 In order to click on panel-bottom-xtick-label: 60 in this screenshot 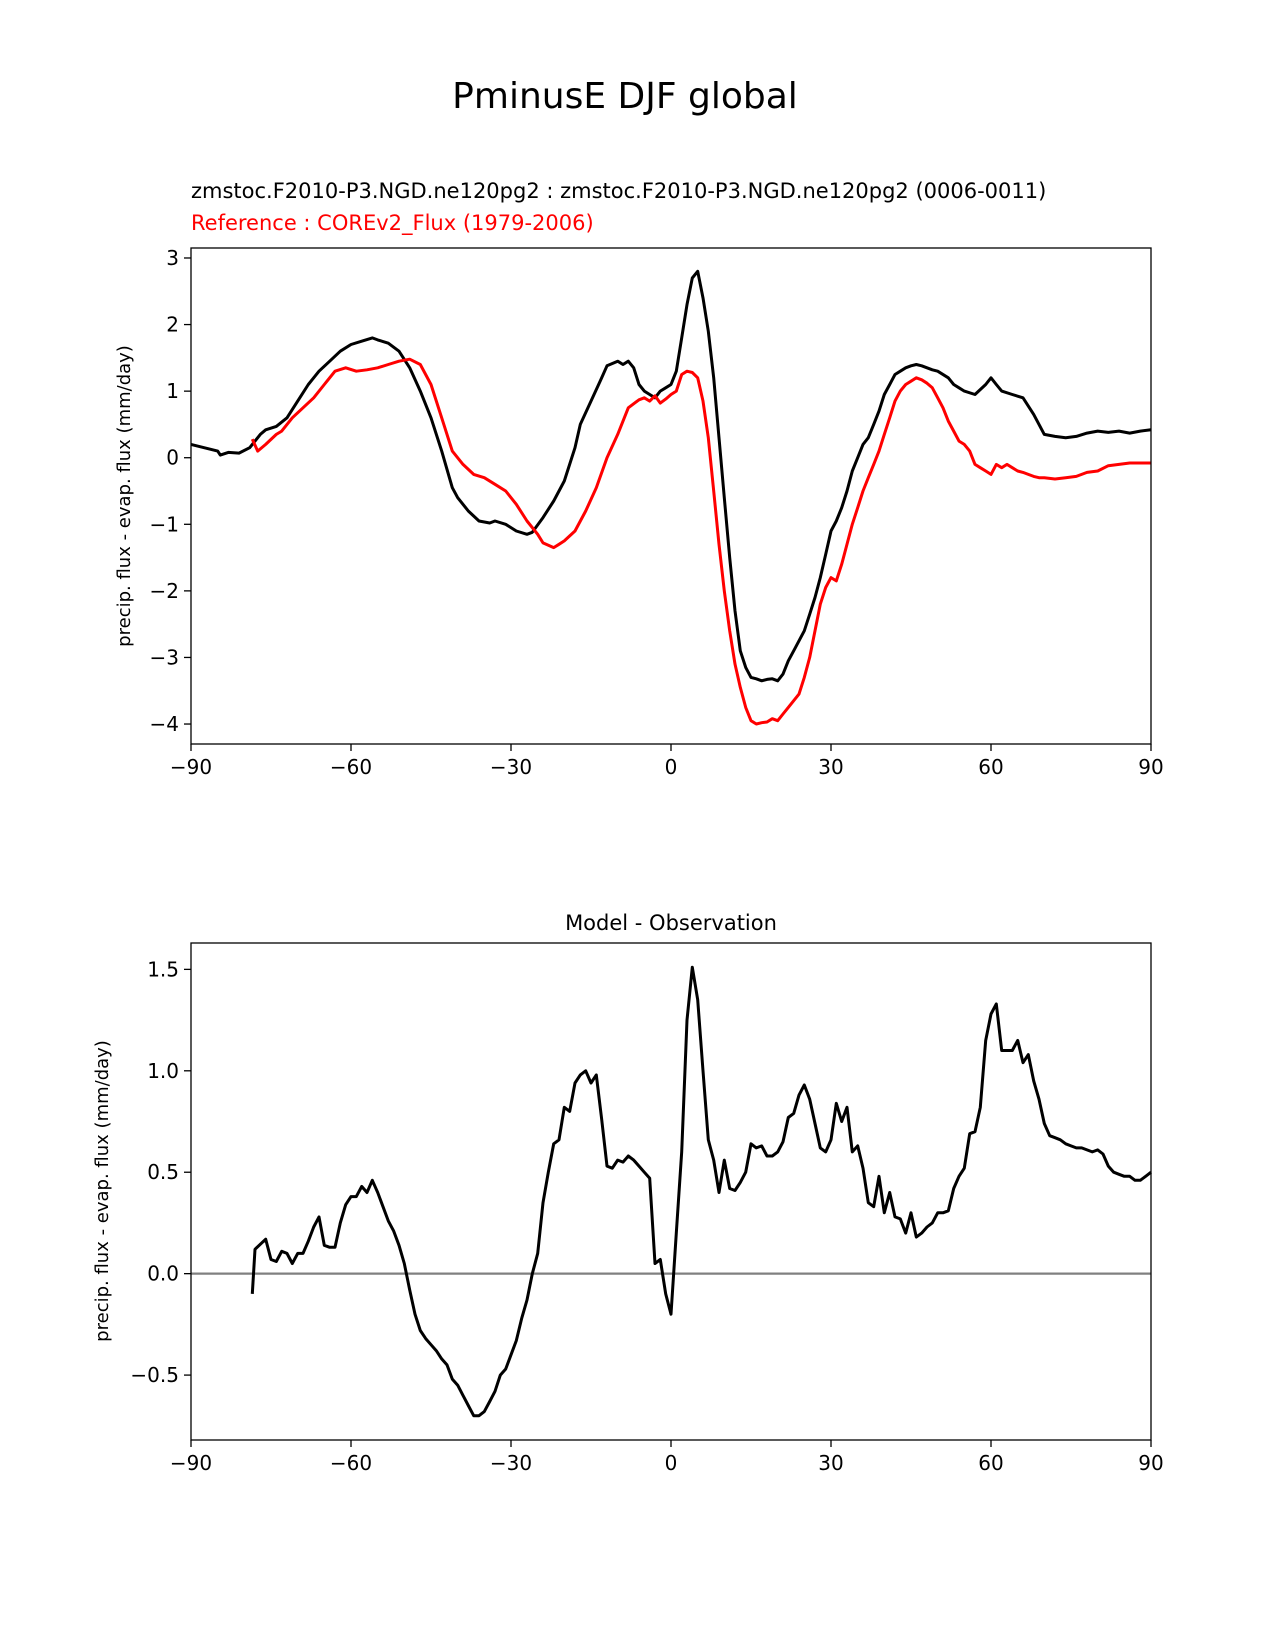, I will do `click(990, 1463)`.